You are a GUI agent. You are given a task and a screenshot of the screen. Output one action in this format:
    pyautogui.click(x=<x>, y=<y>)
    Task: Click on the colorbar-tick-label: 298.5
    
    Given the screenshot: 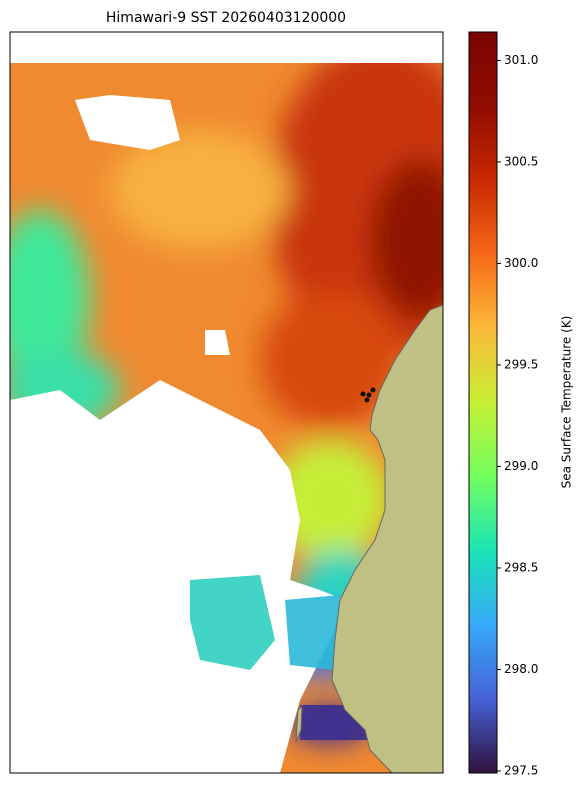 What is the action you would take?
    pyautogui.click(x=521, y=567)
    